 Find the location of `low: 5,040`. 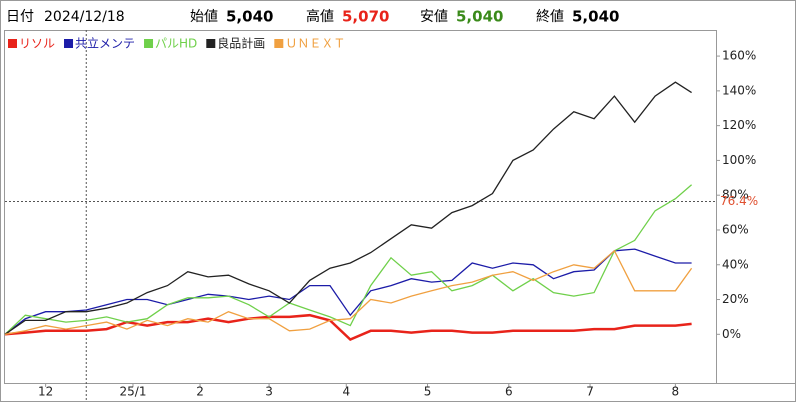

low: 5,040 is located at coordinates (479, 17).